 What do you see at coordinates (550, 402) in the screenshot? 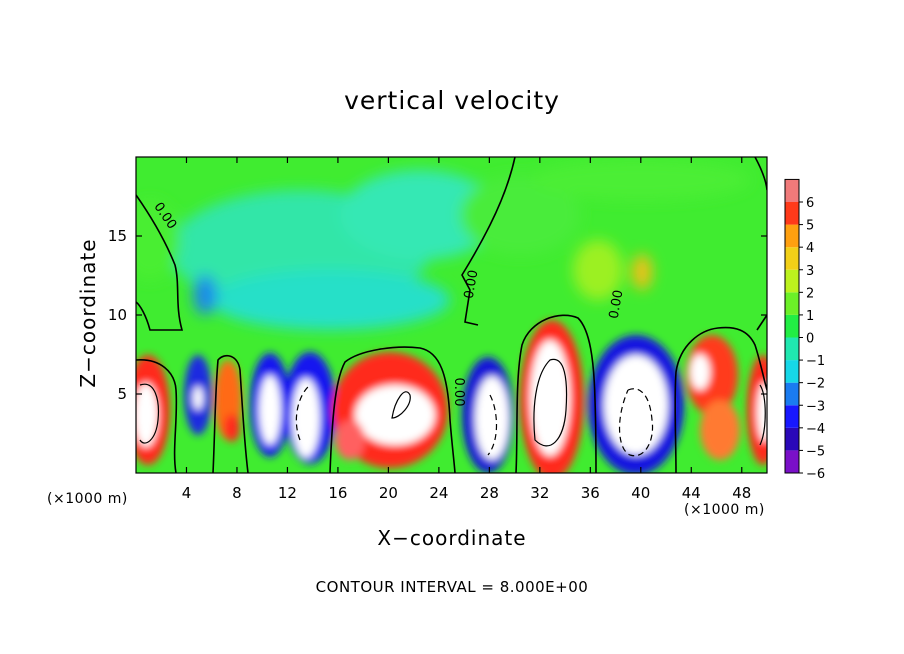
I see `positive-contour-right` at bounding box center [550, 402].